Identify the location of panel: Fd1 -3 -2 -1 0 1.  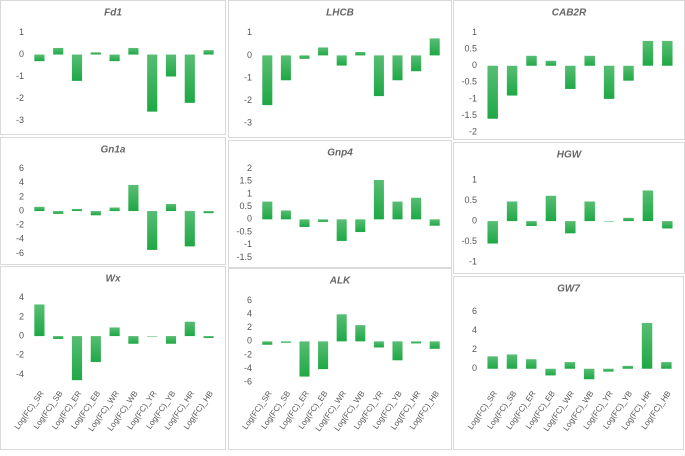
(113, 67).